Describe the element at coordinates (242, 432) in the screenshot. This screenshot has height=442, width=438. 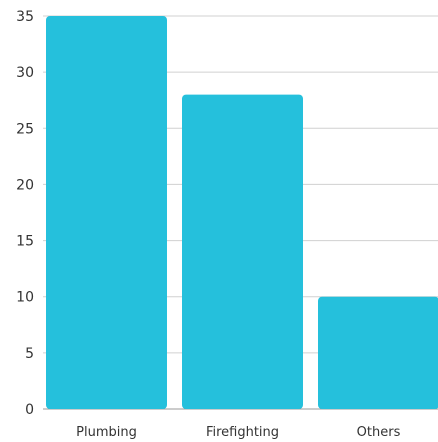
I see `x-tick-label: Firefighting` at that location.